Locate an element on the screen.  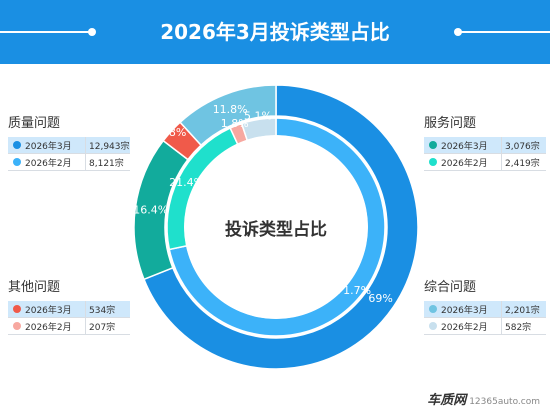
legend-title-quality: 质量问题 is located at coordinates (34, 123).